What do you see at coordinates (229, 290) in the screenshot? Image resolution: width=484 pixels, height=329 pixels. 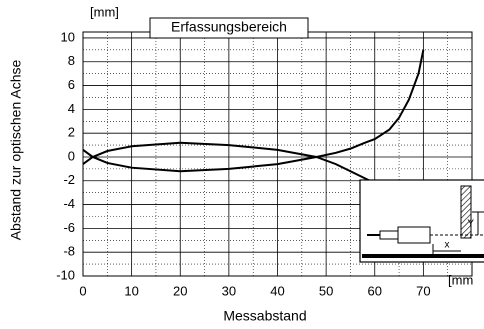 I see `x-tick-label: 30` at bounding box center [229, 290].